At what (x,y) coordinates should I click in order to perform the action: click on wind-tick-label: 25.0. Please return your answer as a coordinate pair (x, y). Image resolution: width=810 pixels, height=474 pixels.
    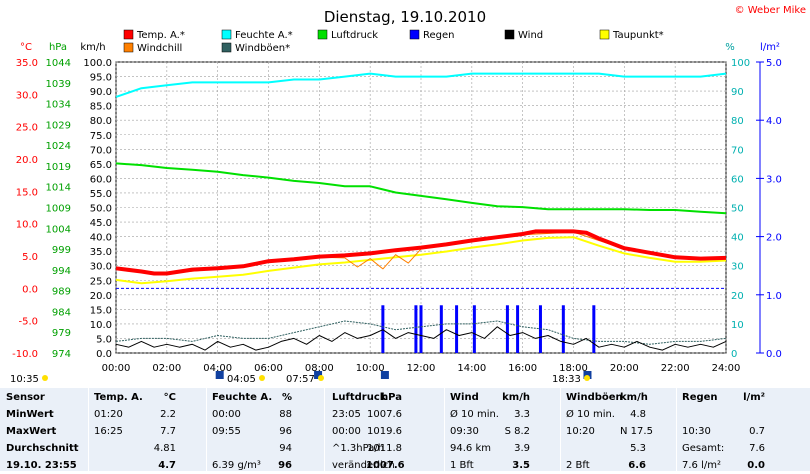
    Looking at the image, I should click on (101, 281).